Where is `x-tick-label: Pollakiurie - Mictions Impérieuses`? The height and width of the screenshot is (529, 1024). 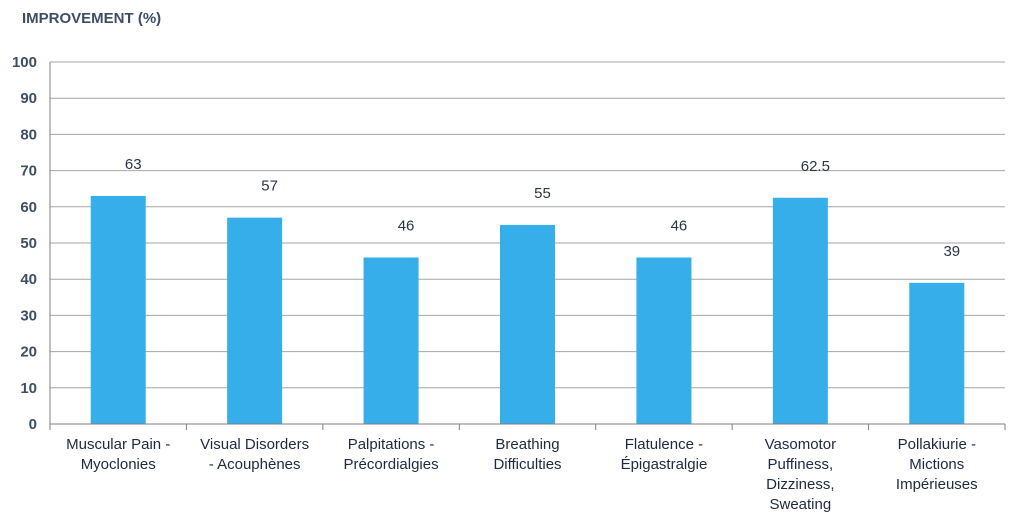 x-tick-label: Pollakiurie - Mictions Impérieuses is located at coordinates (937, 464).